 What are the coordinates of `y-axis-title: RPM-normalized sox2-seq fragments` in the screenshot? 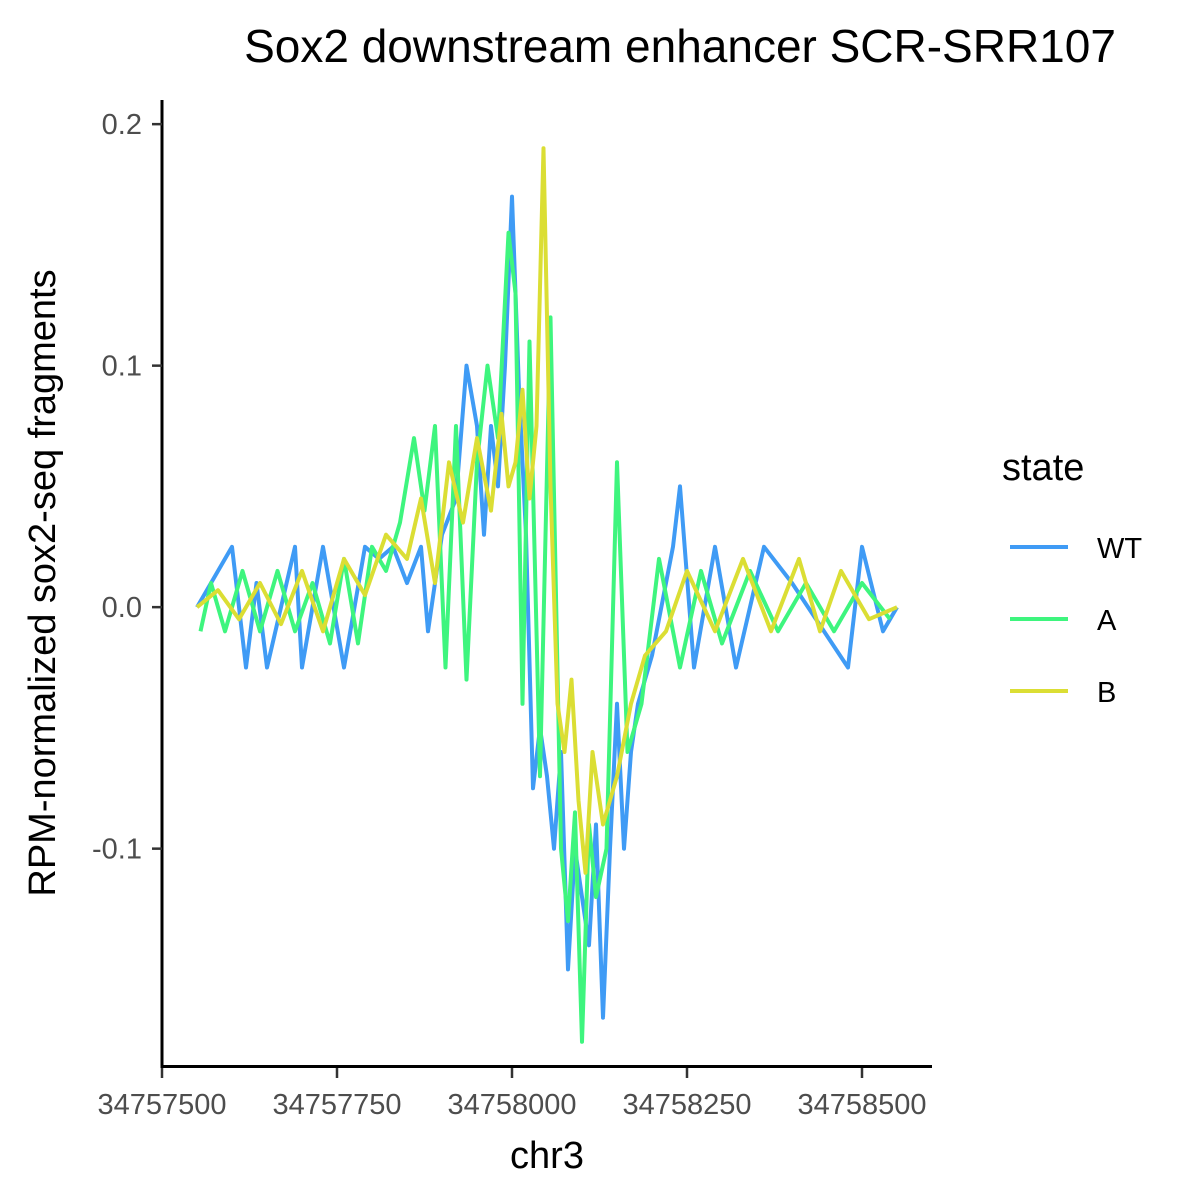 It's located at (43, 582).